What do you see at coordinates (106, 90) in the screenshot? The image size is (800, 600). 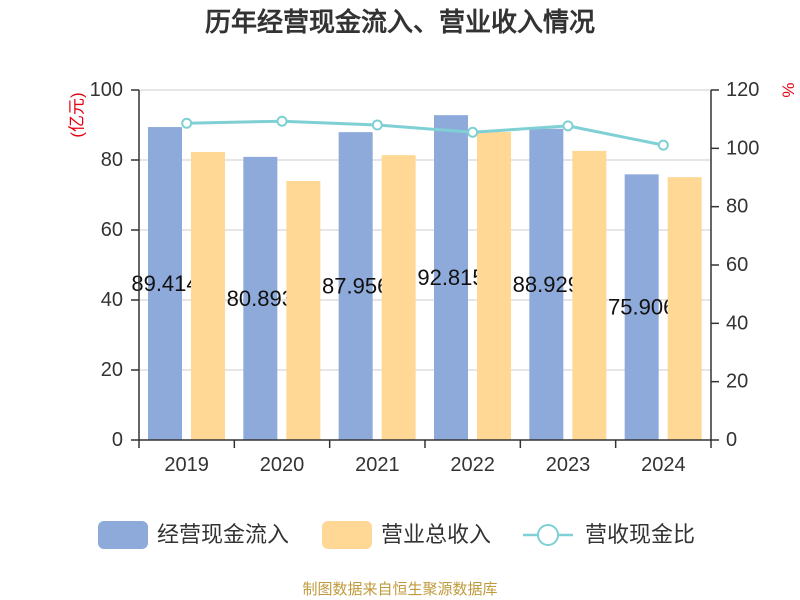 I see `left-axis-tick-label: 100` at bounding box center [106, 90].